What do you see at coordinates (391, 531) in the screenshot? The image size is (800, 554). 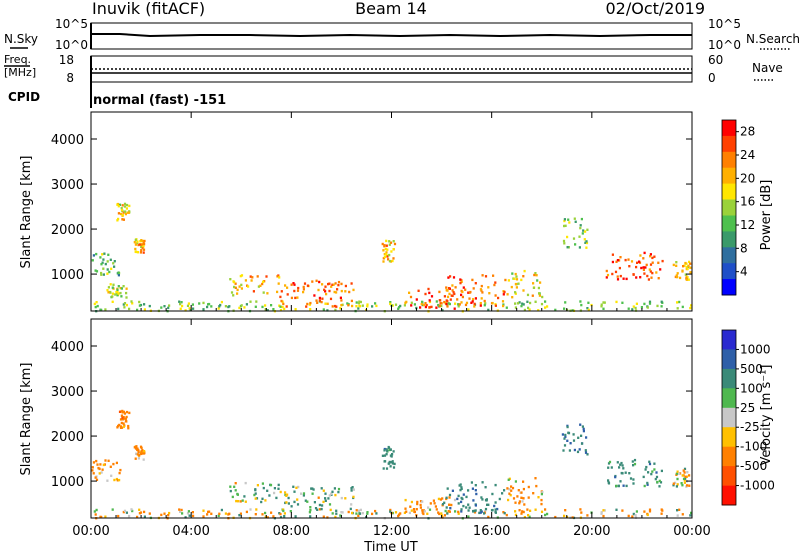 I see `x-tick-label: 12:00` at bounding box center [391, 531].